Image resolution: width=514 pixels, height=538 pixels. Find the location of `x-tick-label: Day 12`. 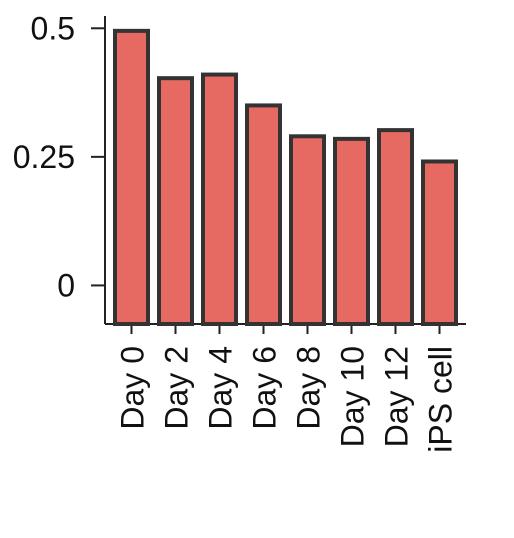

x-tick-label: Day 12 is located at coordinates (397, 396).